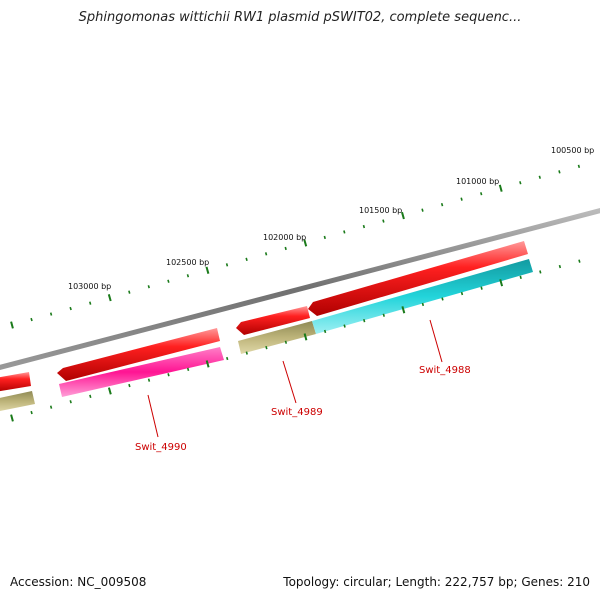  What do you see at coordinates (284, 237) in the screenshot?
I see `tick-label-102000: 102000 bp` at bounding box center [284, 237].